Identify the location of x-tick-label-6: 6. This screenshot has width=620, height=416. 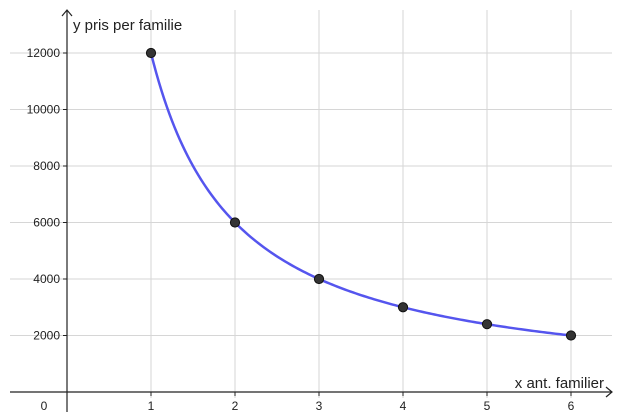
(571, 406).